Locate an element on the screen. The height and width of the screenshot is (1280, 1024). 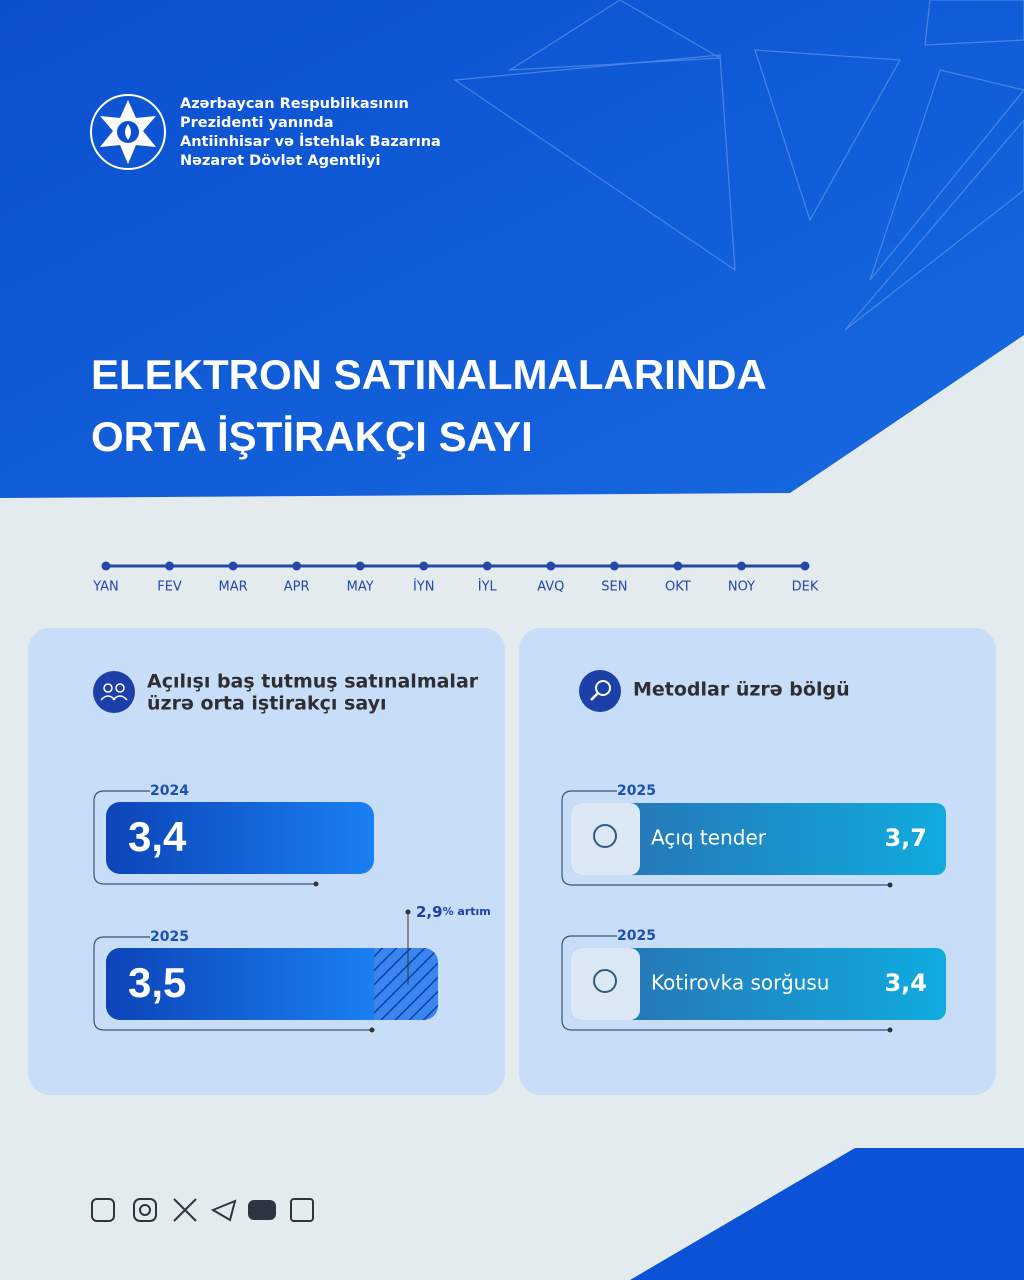
title: ELEKTRON SATINALMALARINDA is located at coordinates (429, 374).